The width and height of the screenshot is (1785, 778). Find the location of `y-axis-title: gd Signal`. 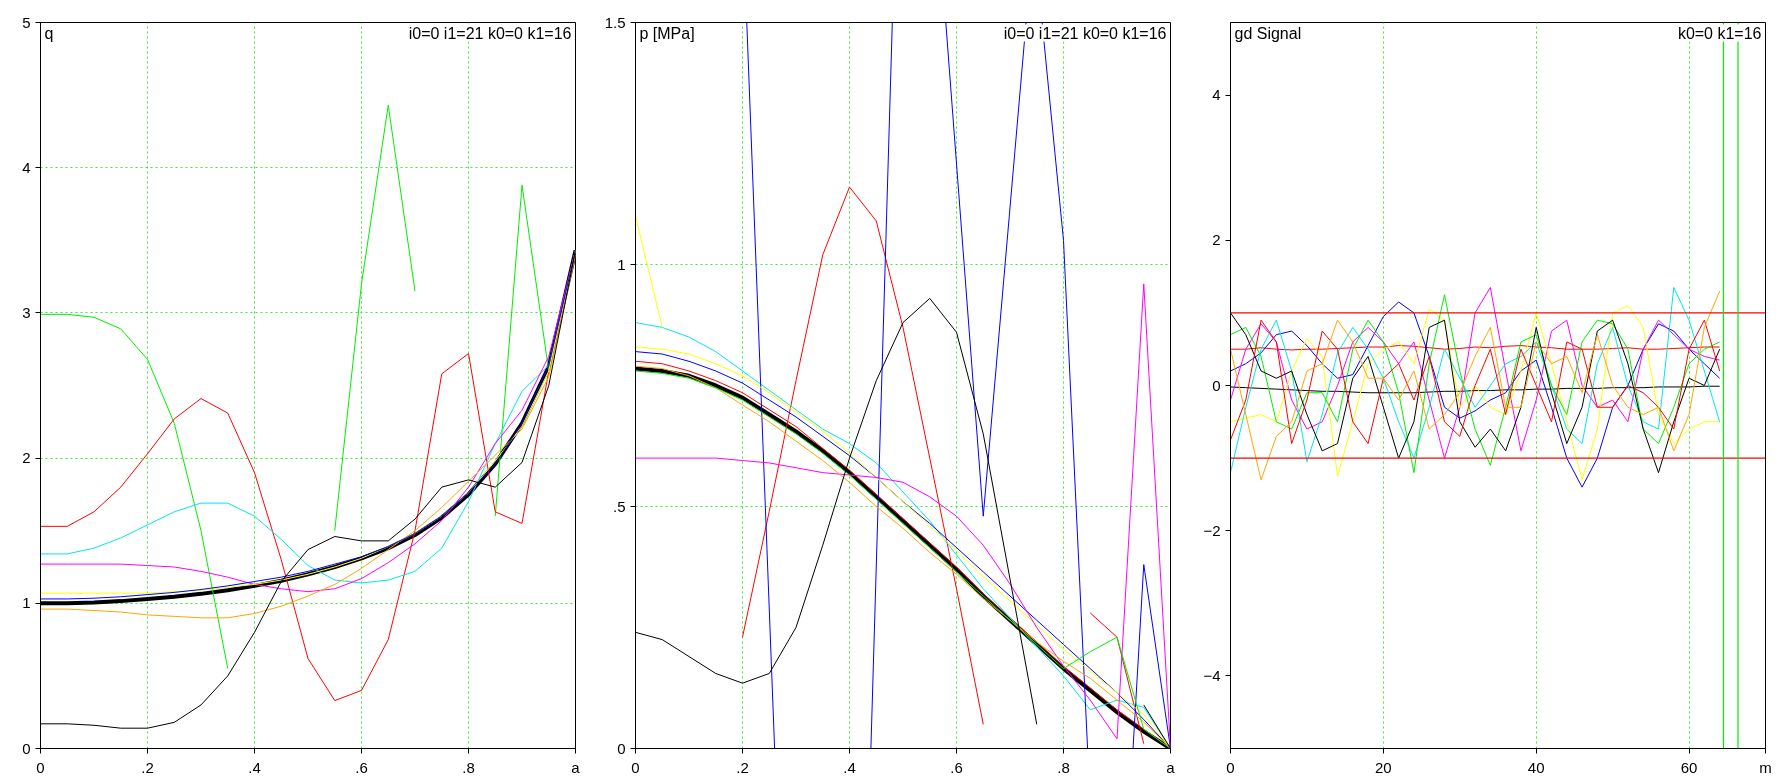

y-axis-title: gd Signal is located at coordinates (1268, 33).